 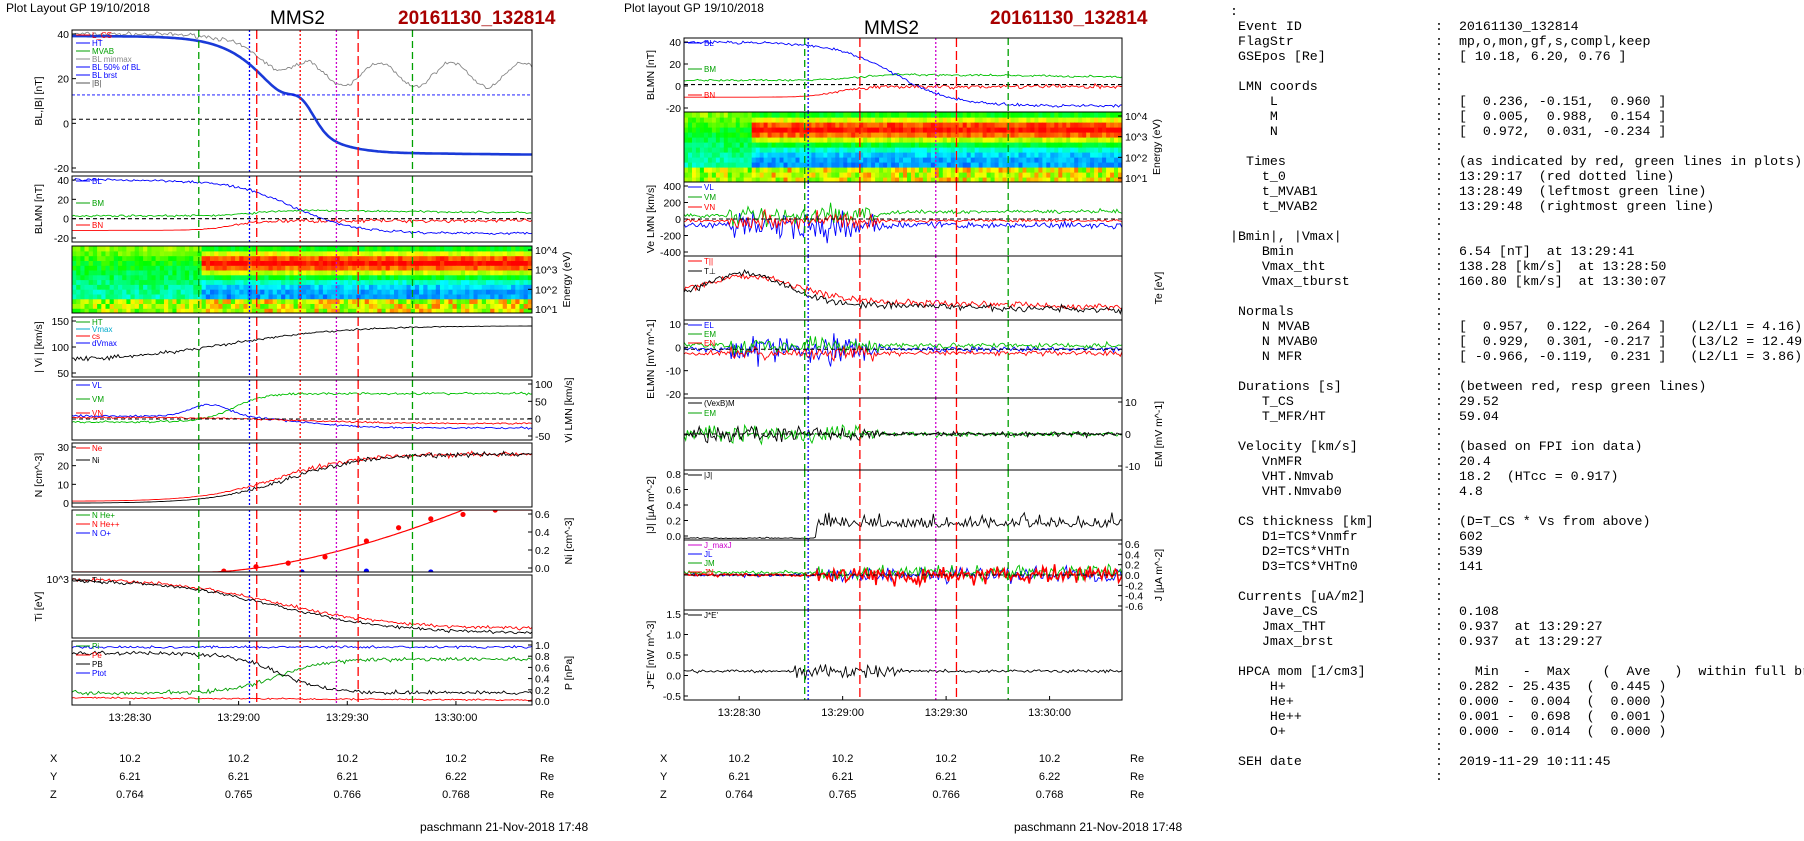 I want to click on summary-key: T_MFR/HT, so click(x=1278, y=416).